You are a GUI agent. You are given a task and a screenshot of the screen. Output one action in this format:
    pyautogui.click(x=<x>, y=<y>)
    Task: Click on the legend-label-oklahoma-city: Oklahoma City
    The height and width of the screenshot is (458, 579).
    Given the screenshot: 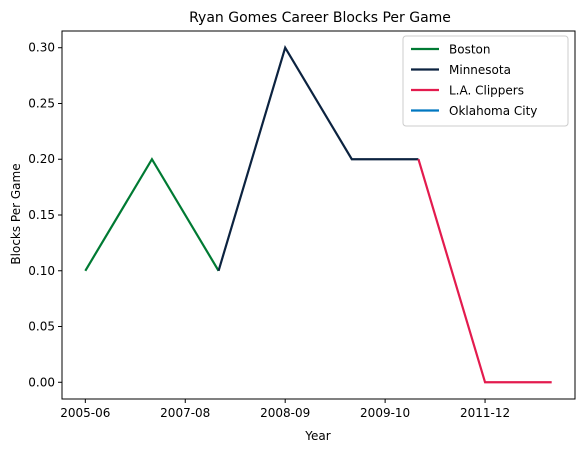 What is the action you would take?
    pyautogui.click(x=493, y=111)
    